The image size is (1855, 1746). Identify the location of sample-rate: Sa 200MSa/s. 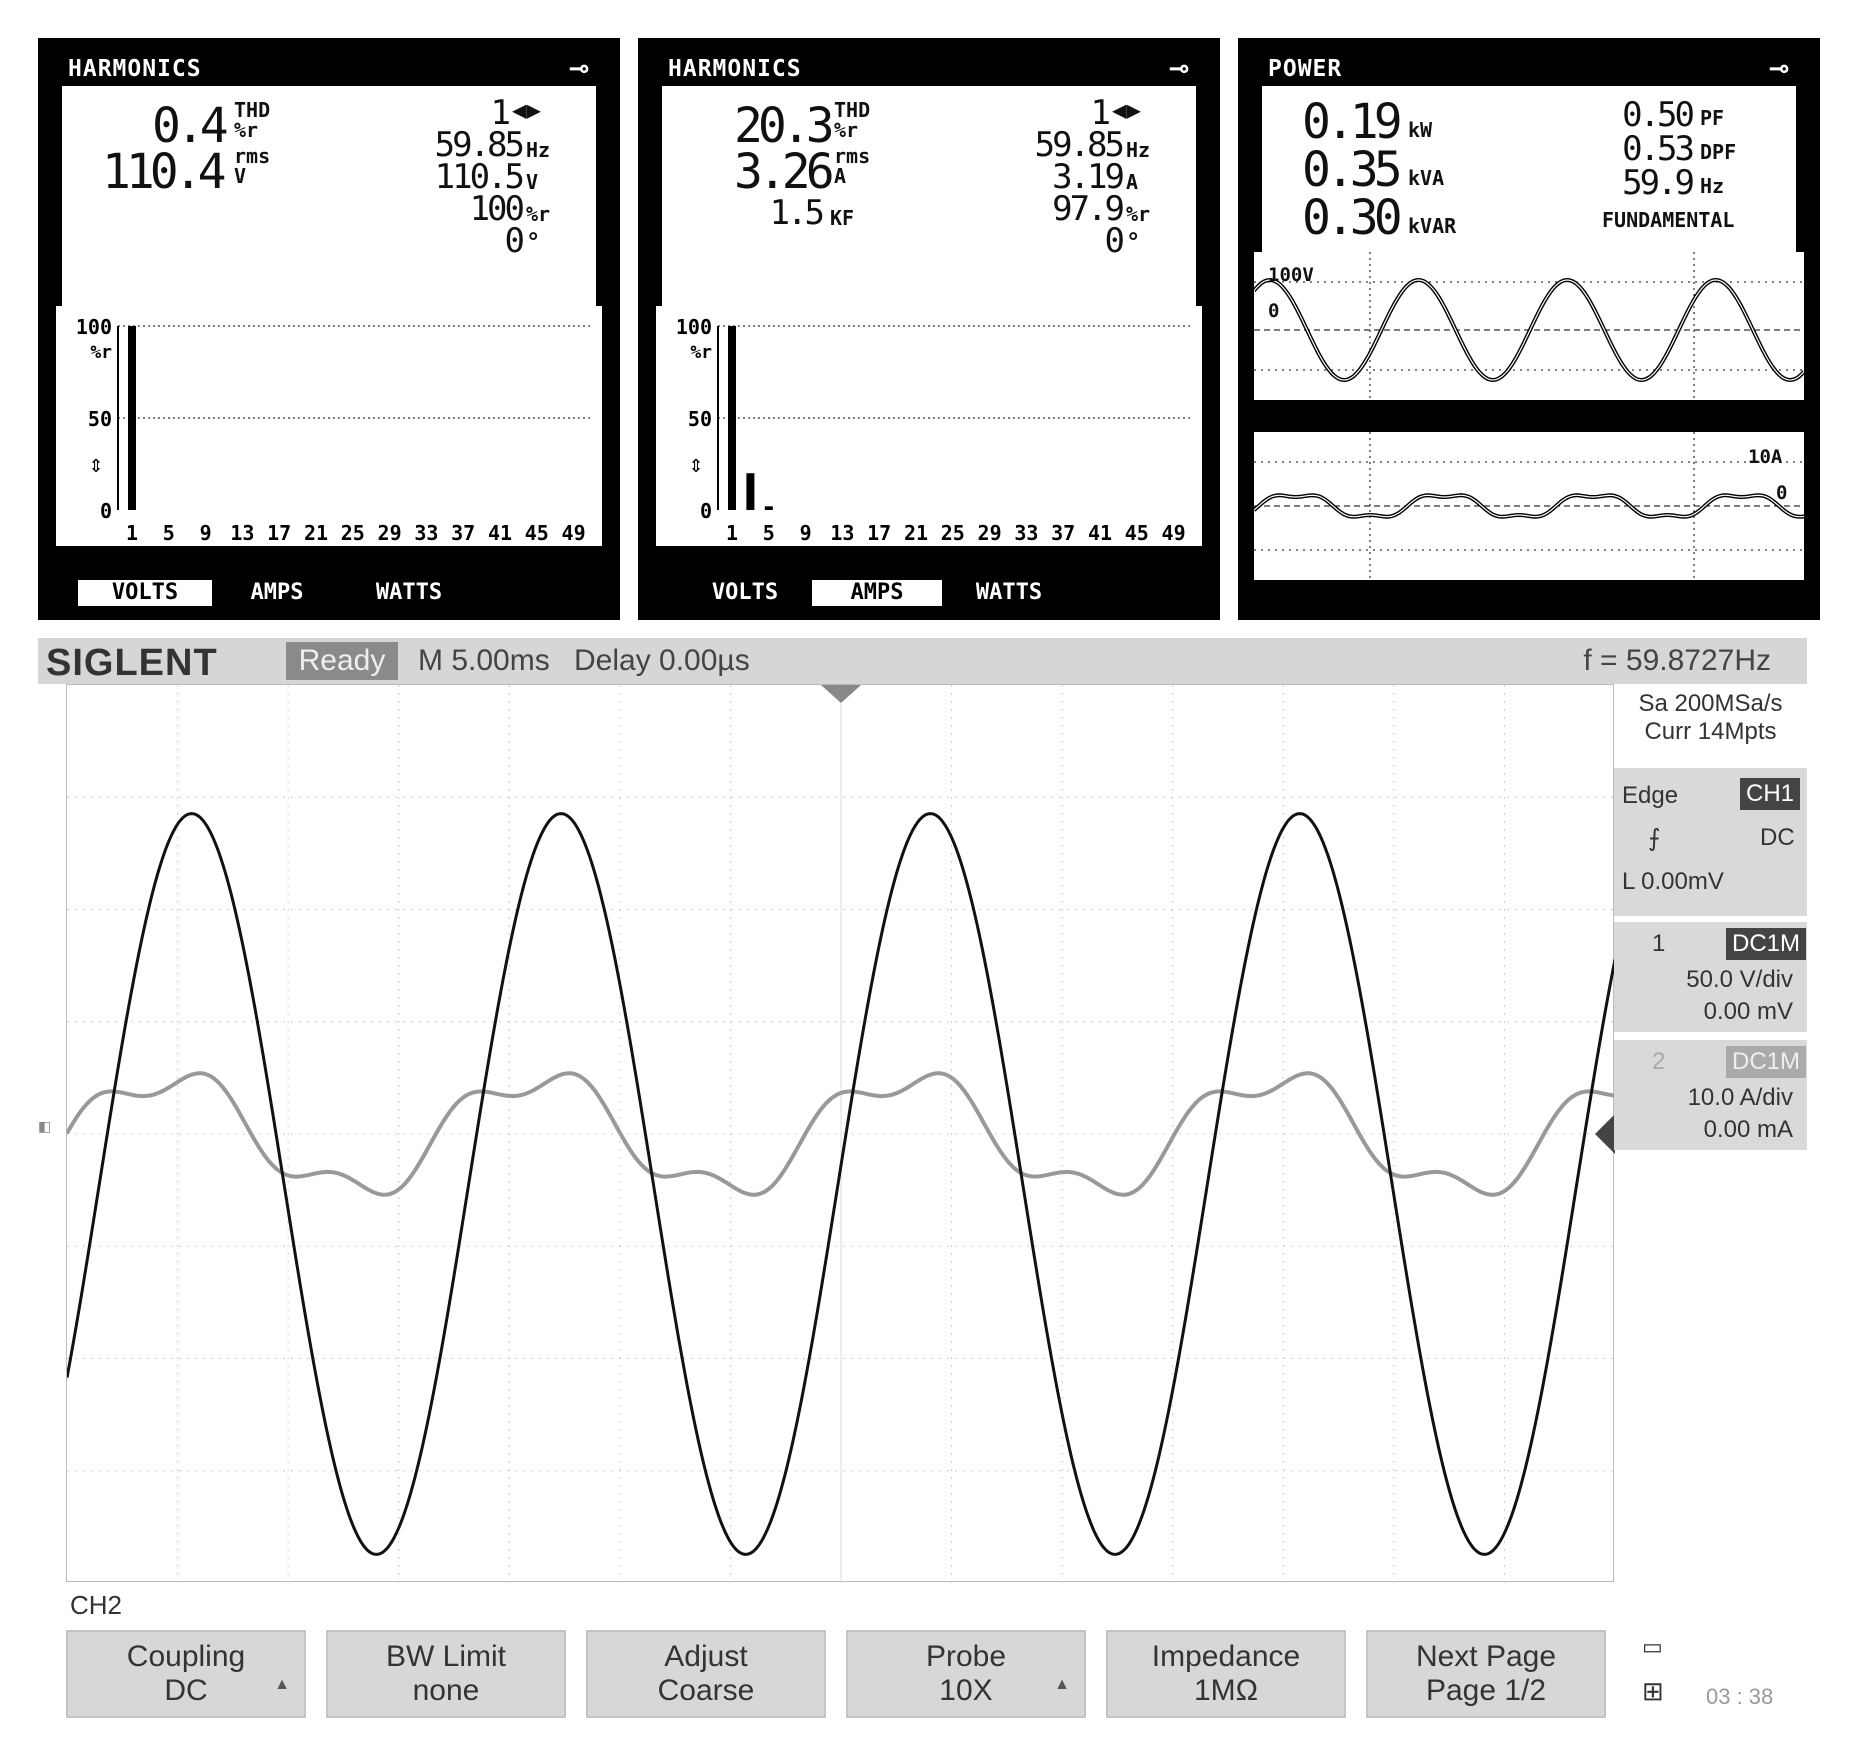
(1710, 703).